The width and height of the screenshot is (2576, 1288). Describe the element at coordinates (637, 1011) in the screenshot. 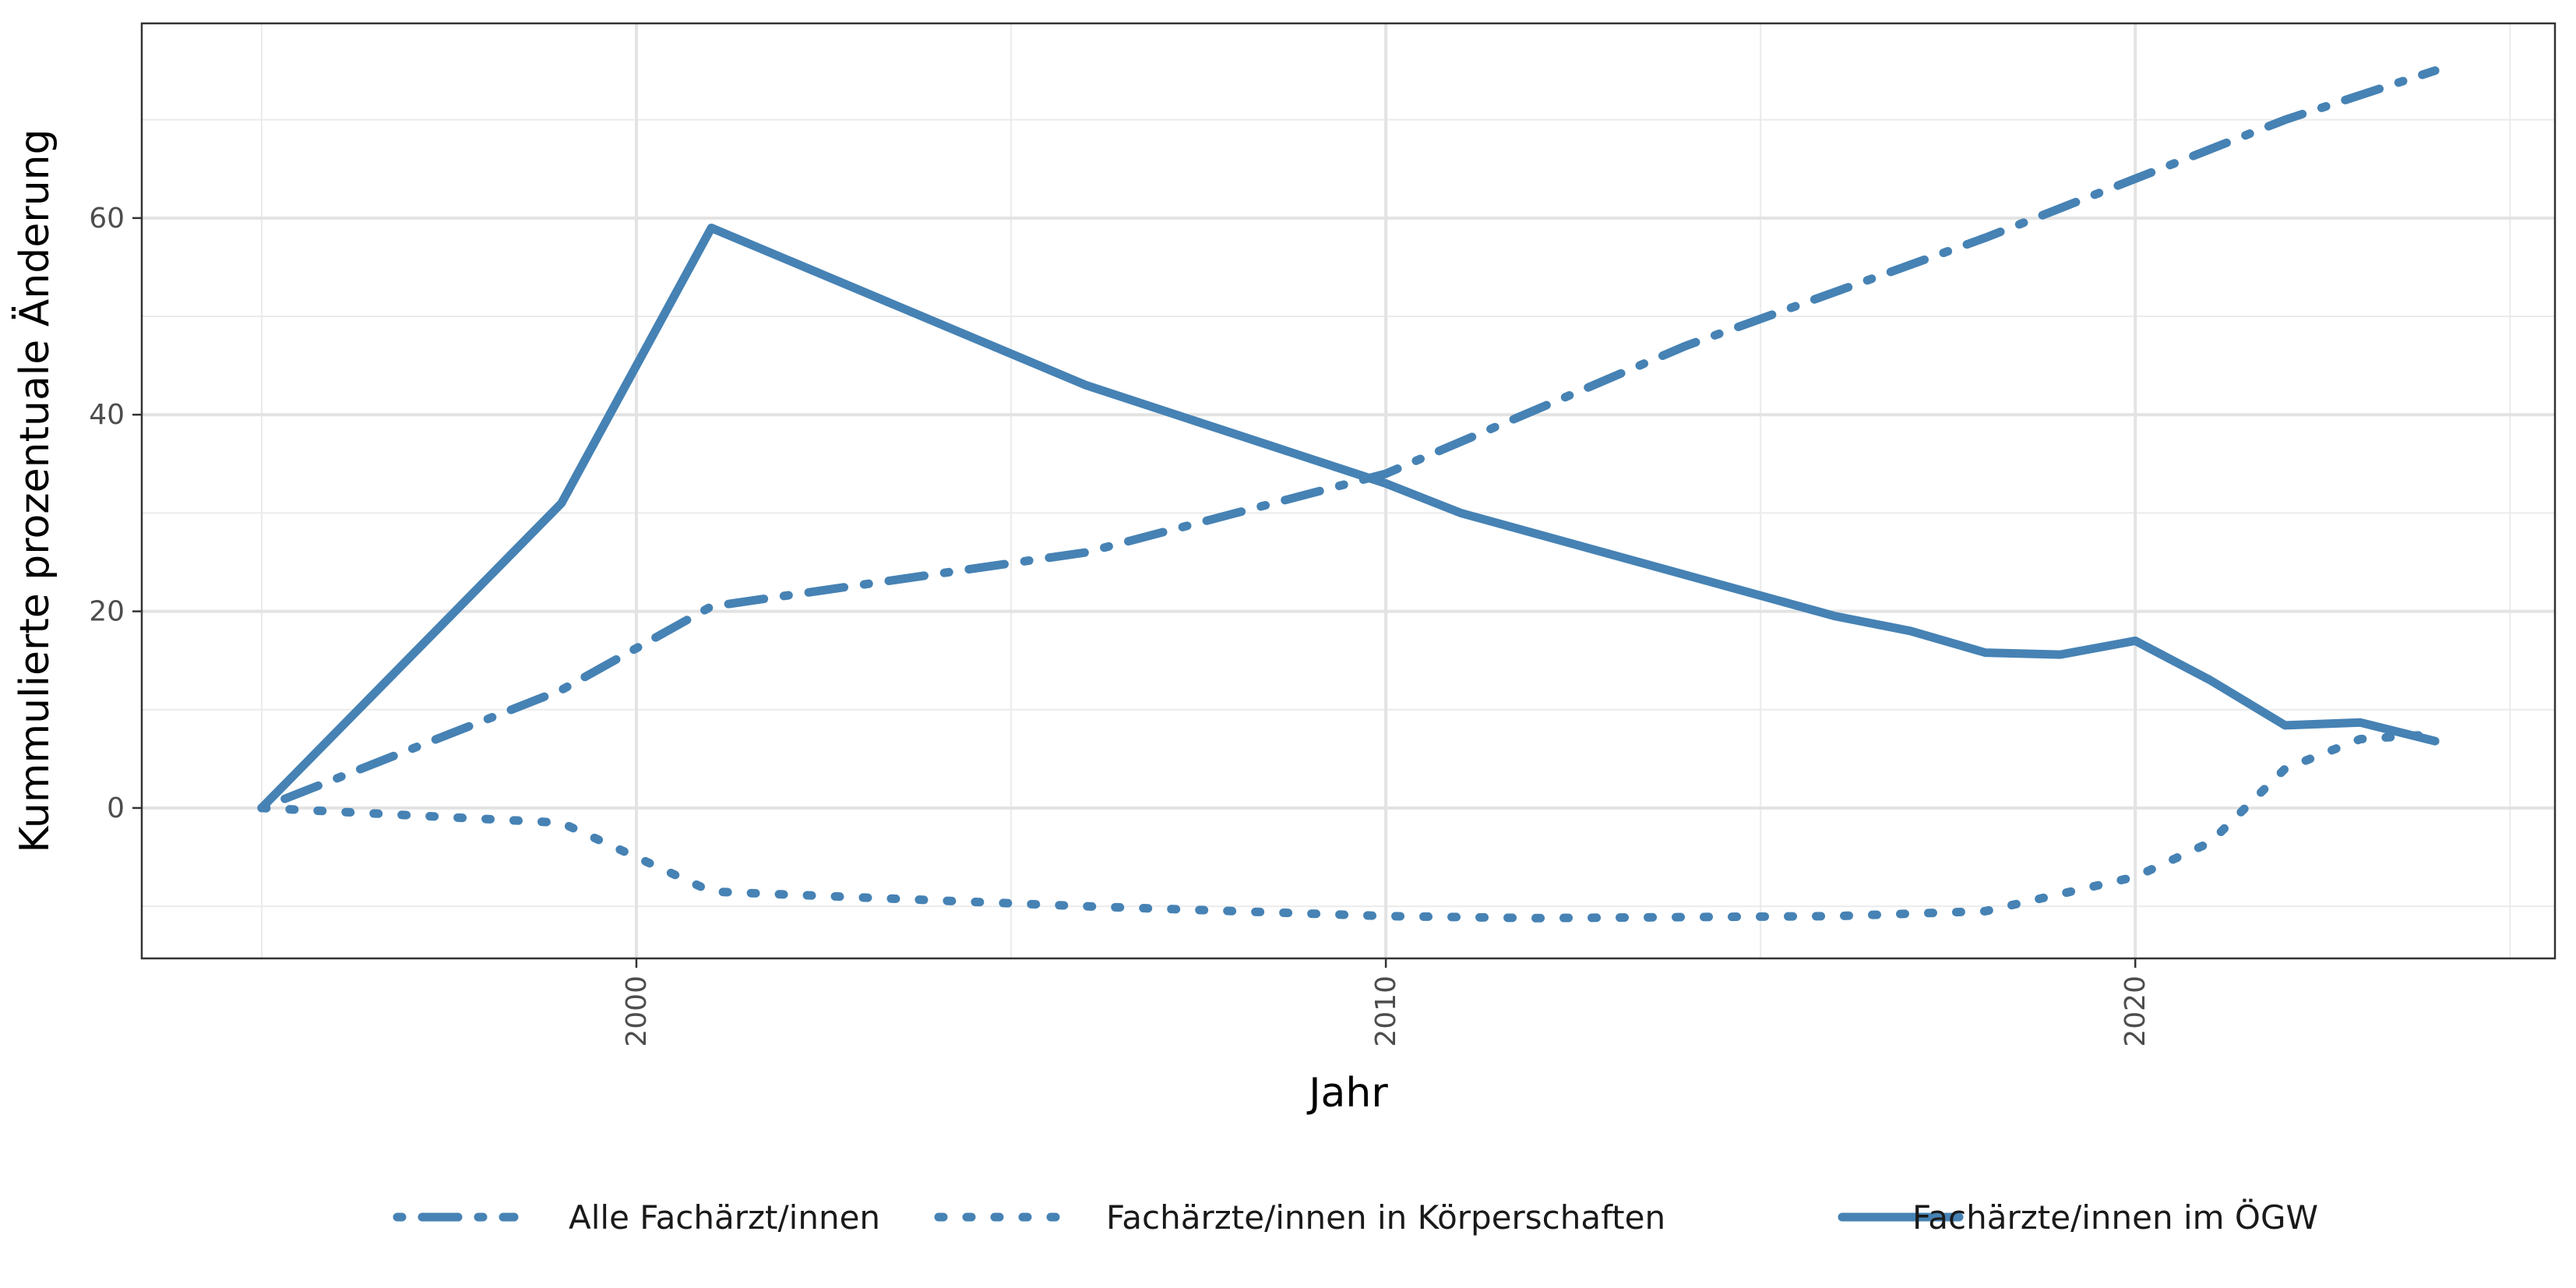

I see `x-tick-label: 2000` at that location.